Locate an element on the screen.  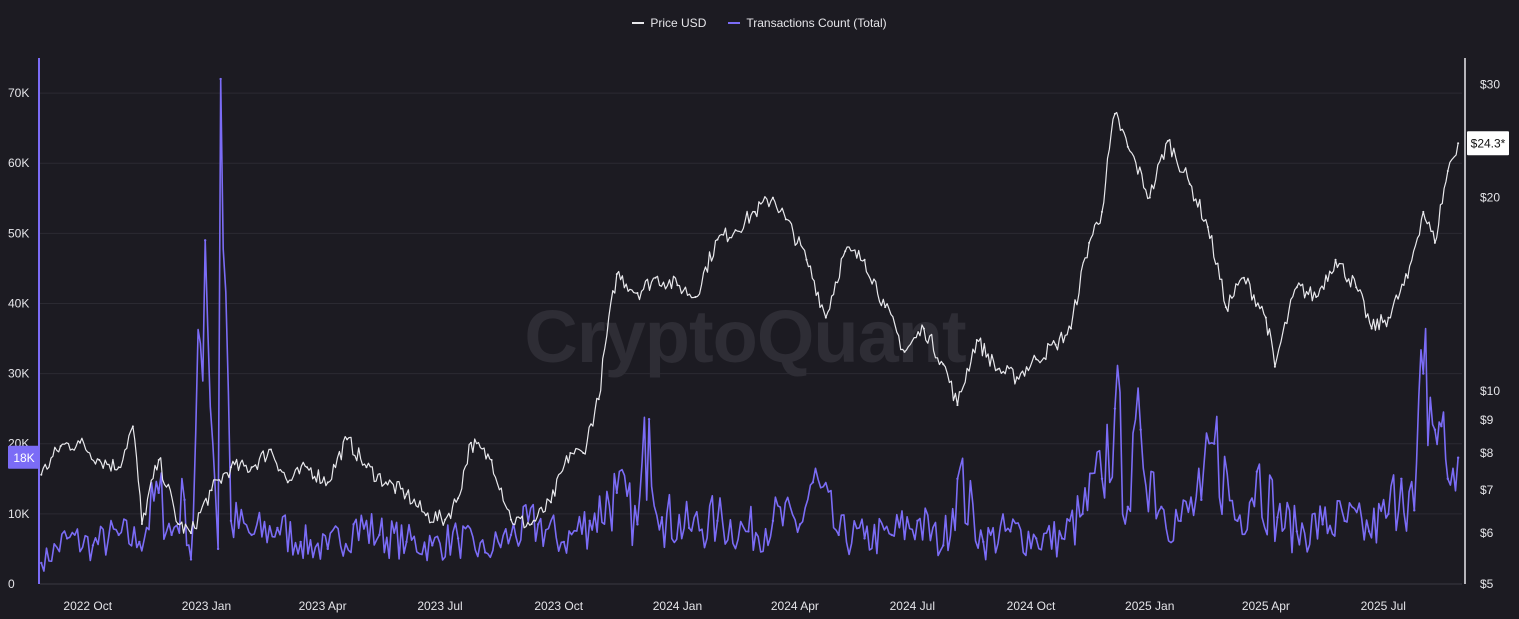
right-current-value-badge is located at coordinates (1488, 143).